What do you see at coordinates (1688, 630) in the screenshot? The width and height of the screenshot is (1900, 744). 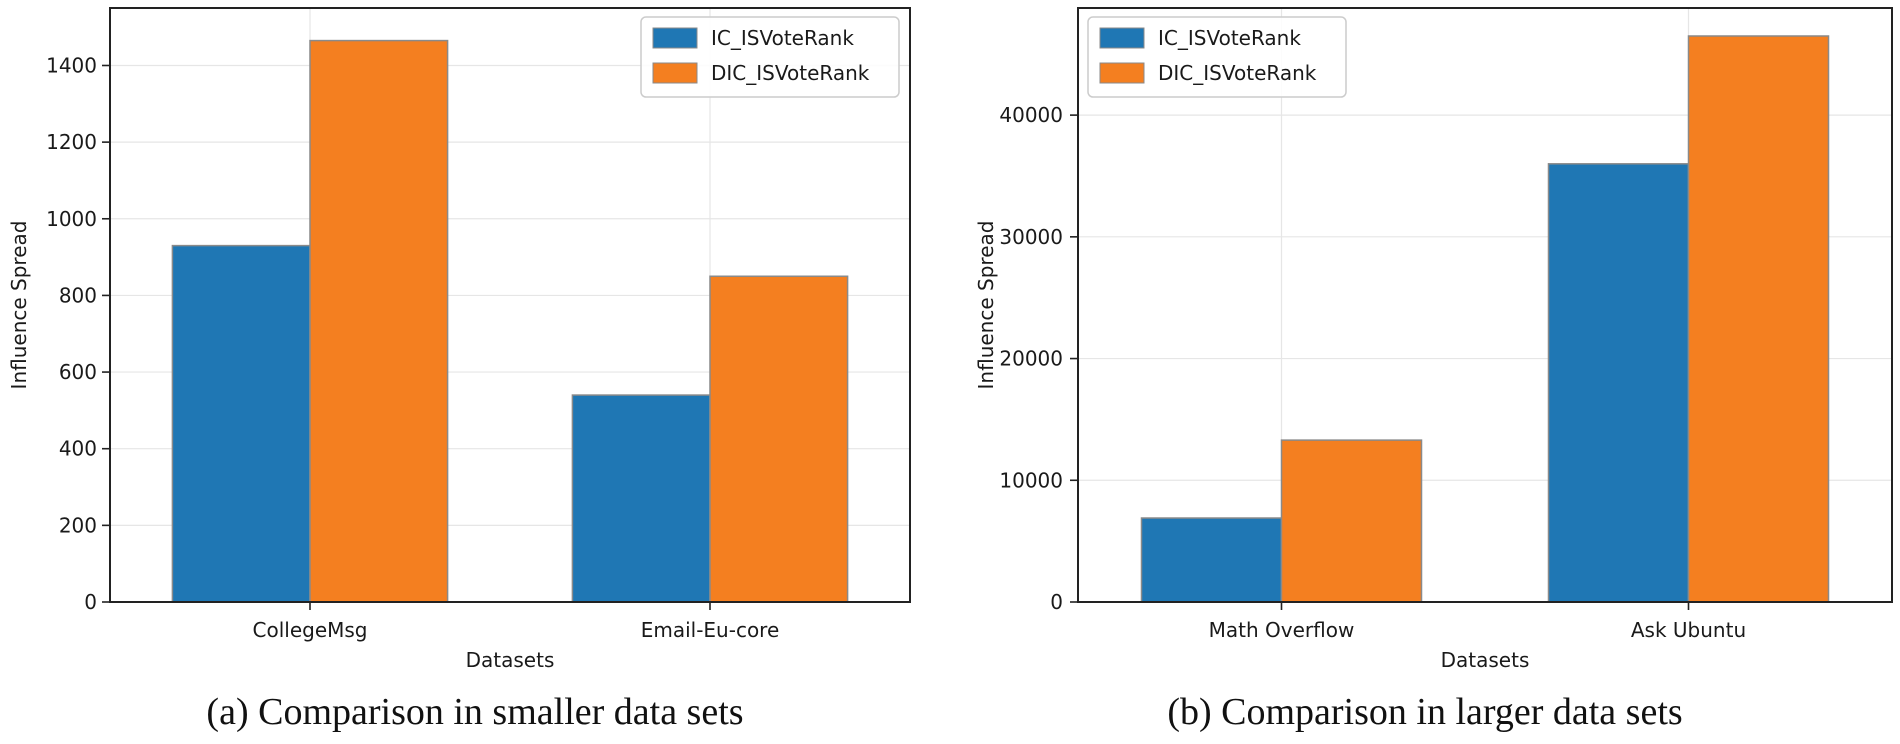 I see `x-tick-label: Ask Ubuntu` at bounding box center [1688, 630].